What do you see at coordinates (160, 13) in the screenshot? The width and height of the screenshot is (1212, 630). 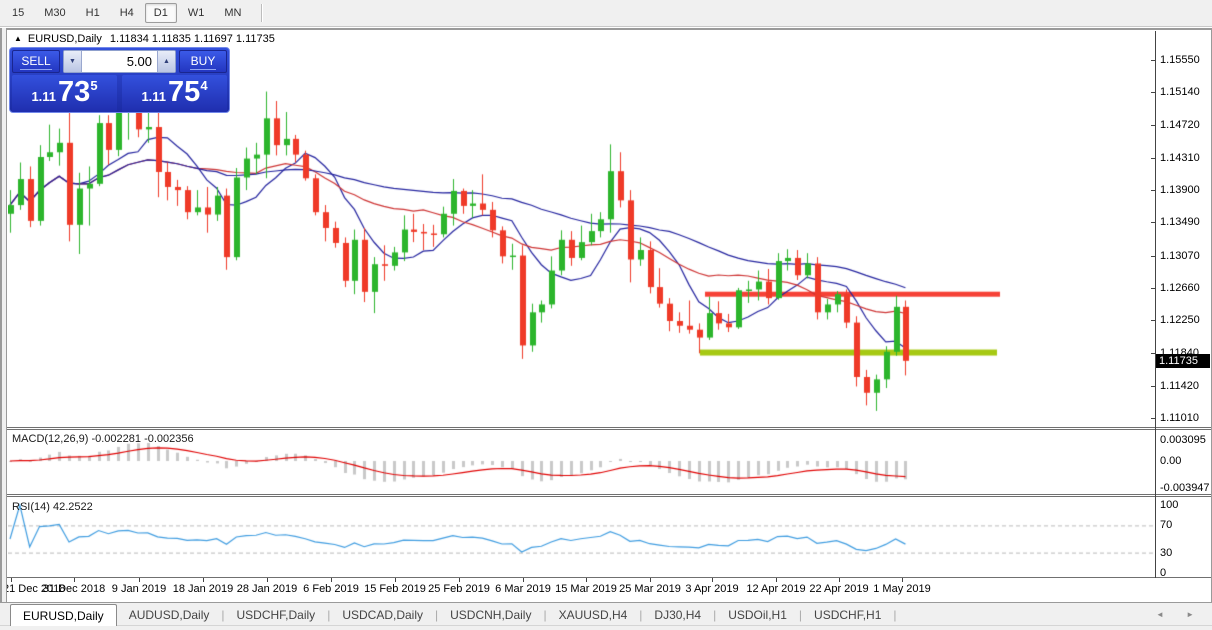 I see `timeframe-button-d1: D1` at bounding box center [160, 13].